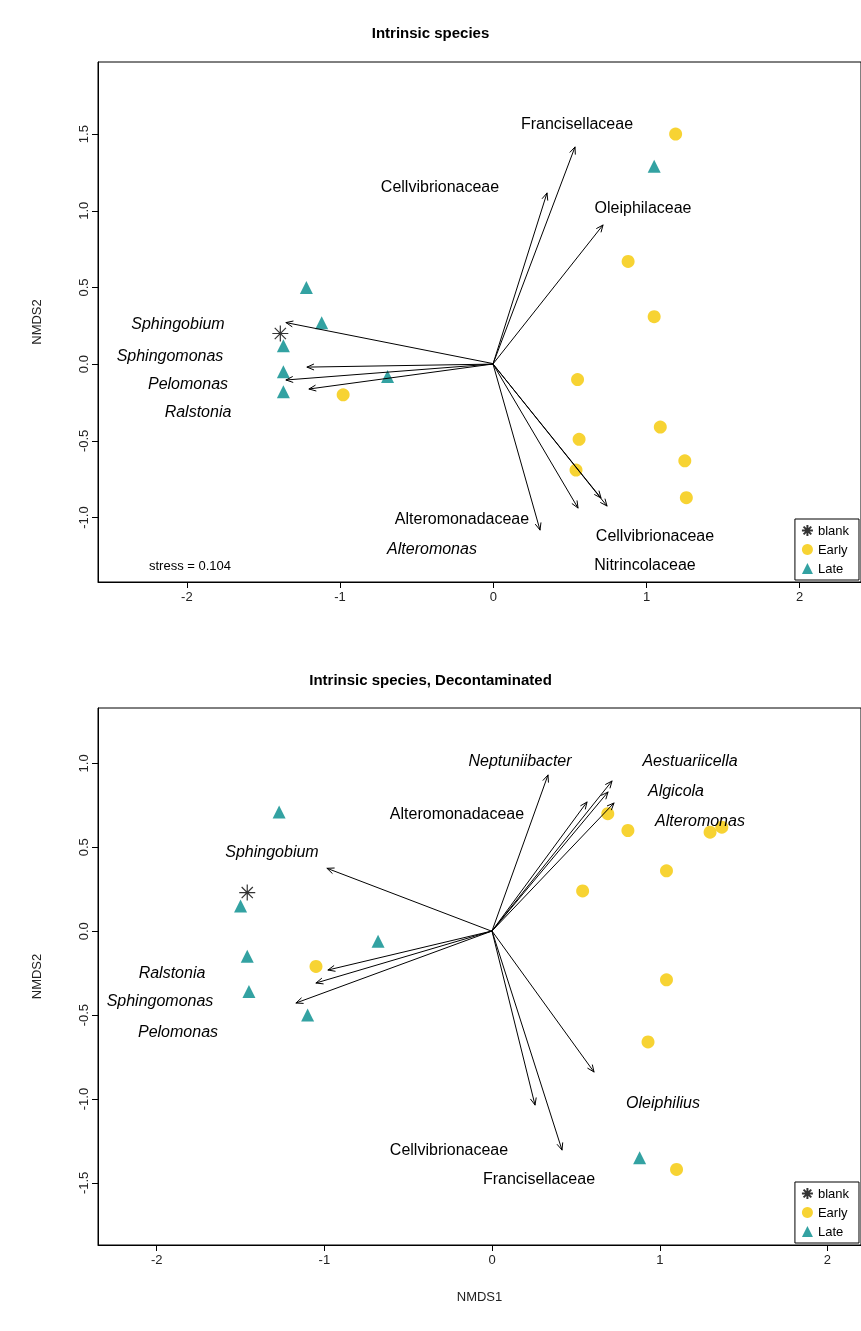  Describe the element at coordinates (83, 1183) in the screenshot. I see `y-tick-label: -1.5` at that location.